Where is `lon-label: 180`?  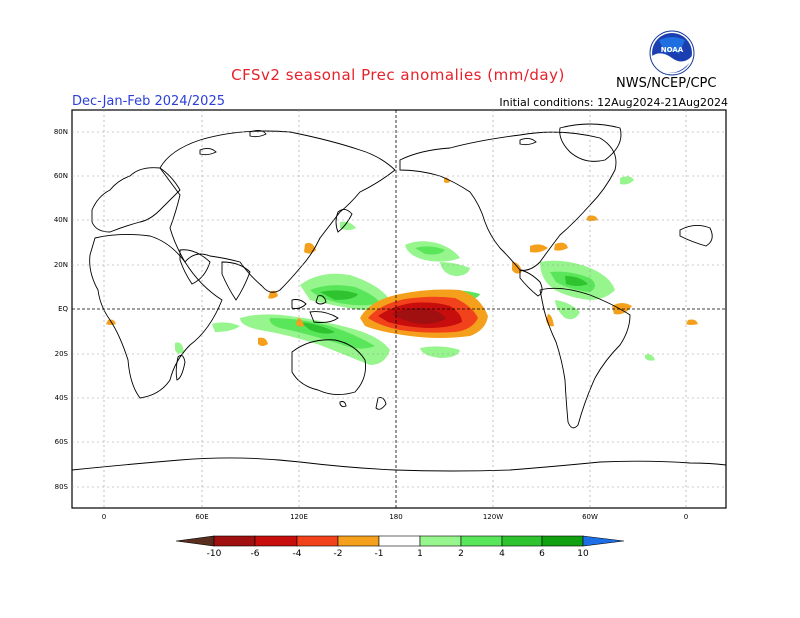 lon-label: 180 is located at coordinates (395, 517).